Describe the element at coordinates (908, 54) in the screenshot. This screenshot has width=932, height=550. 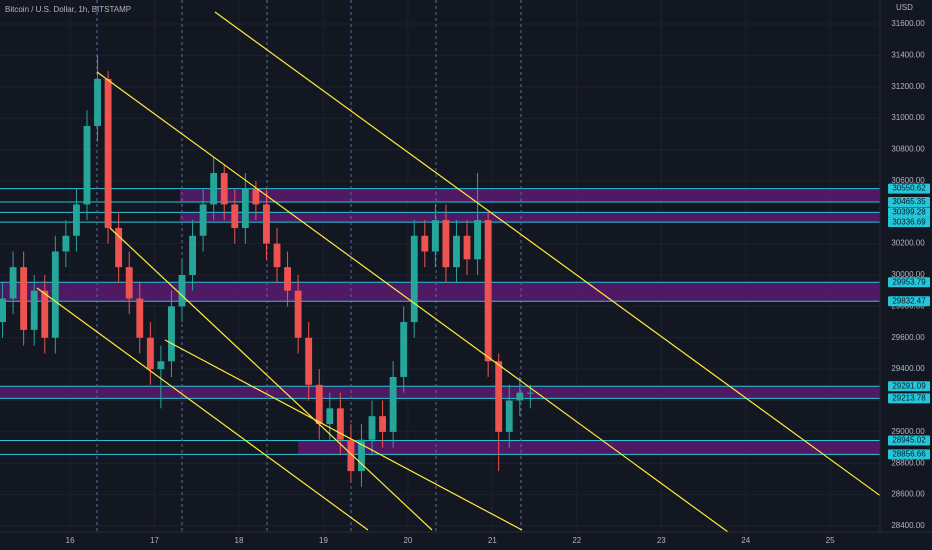
I see `y-tick-label: 31400.00` at that location.